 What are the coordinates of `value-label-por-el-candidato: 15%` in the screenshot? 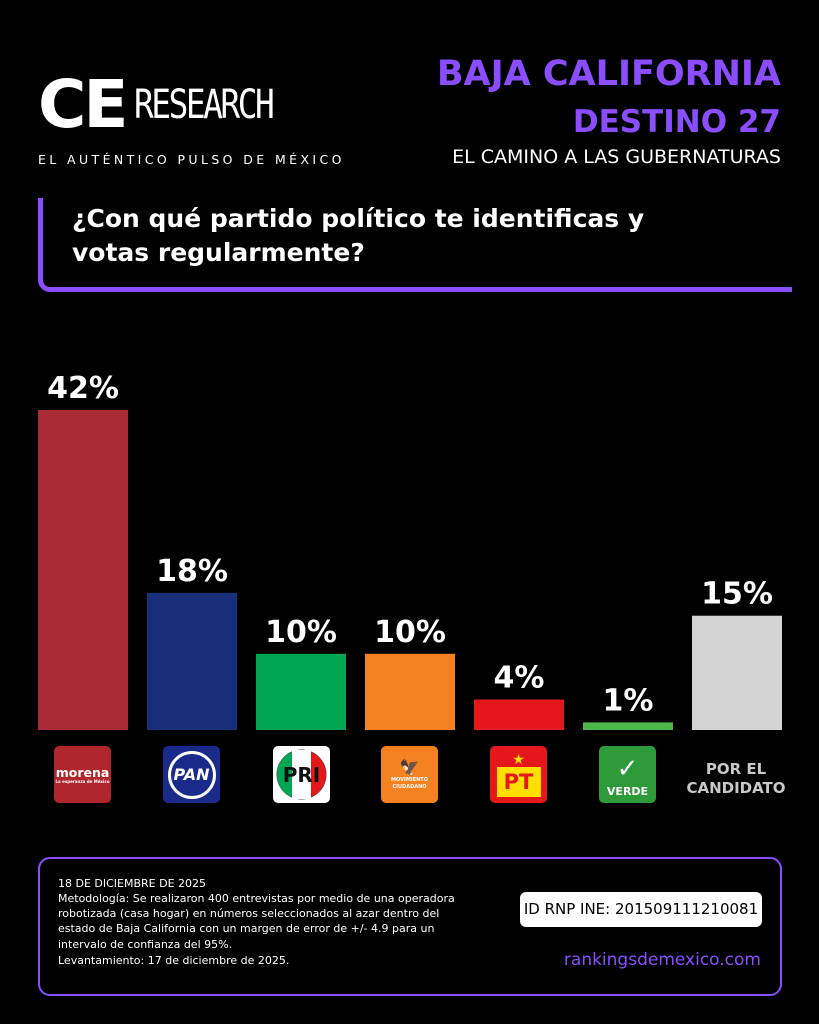 It's located at (737, 594).